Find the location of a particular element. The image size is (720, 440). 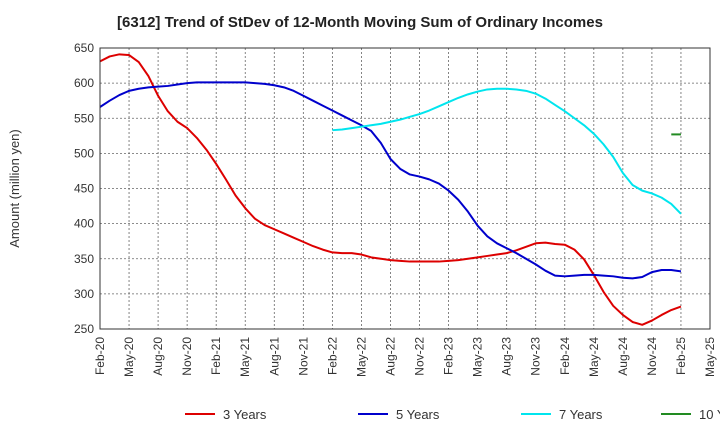

x-tick-label: Nov-20 is located at coordinates (187, 356).